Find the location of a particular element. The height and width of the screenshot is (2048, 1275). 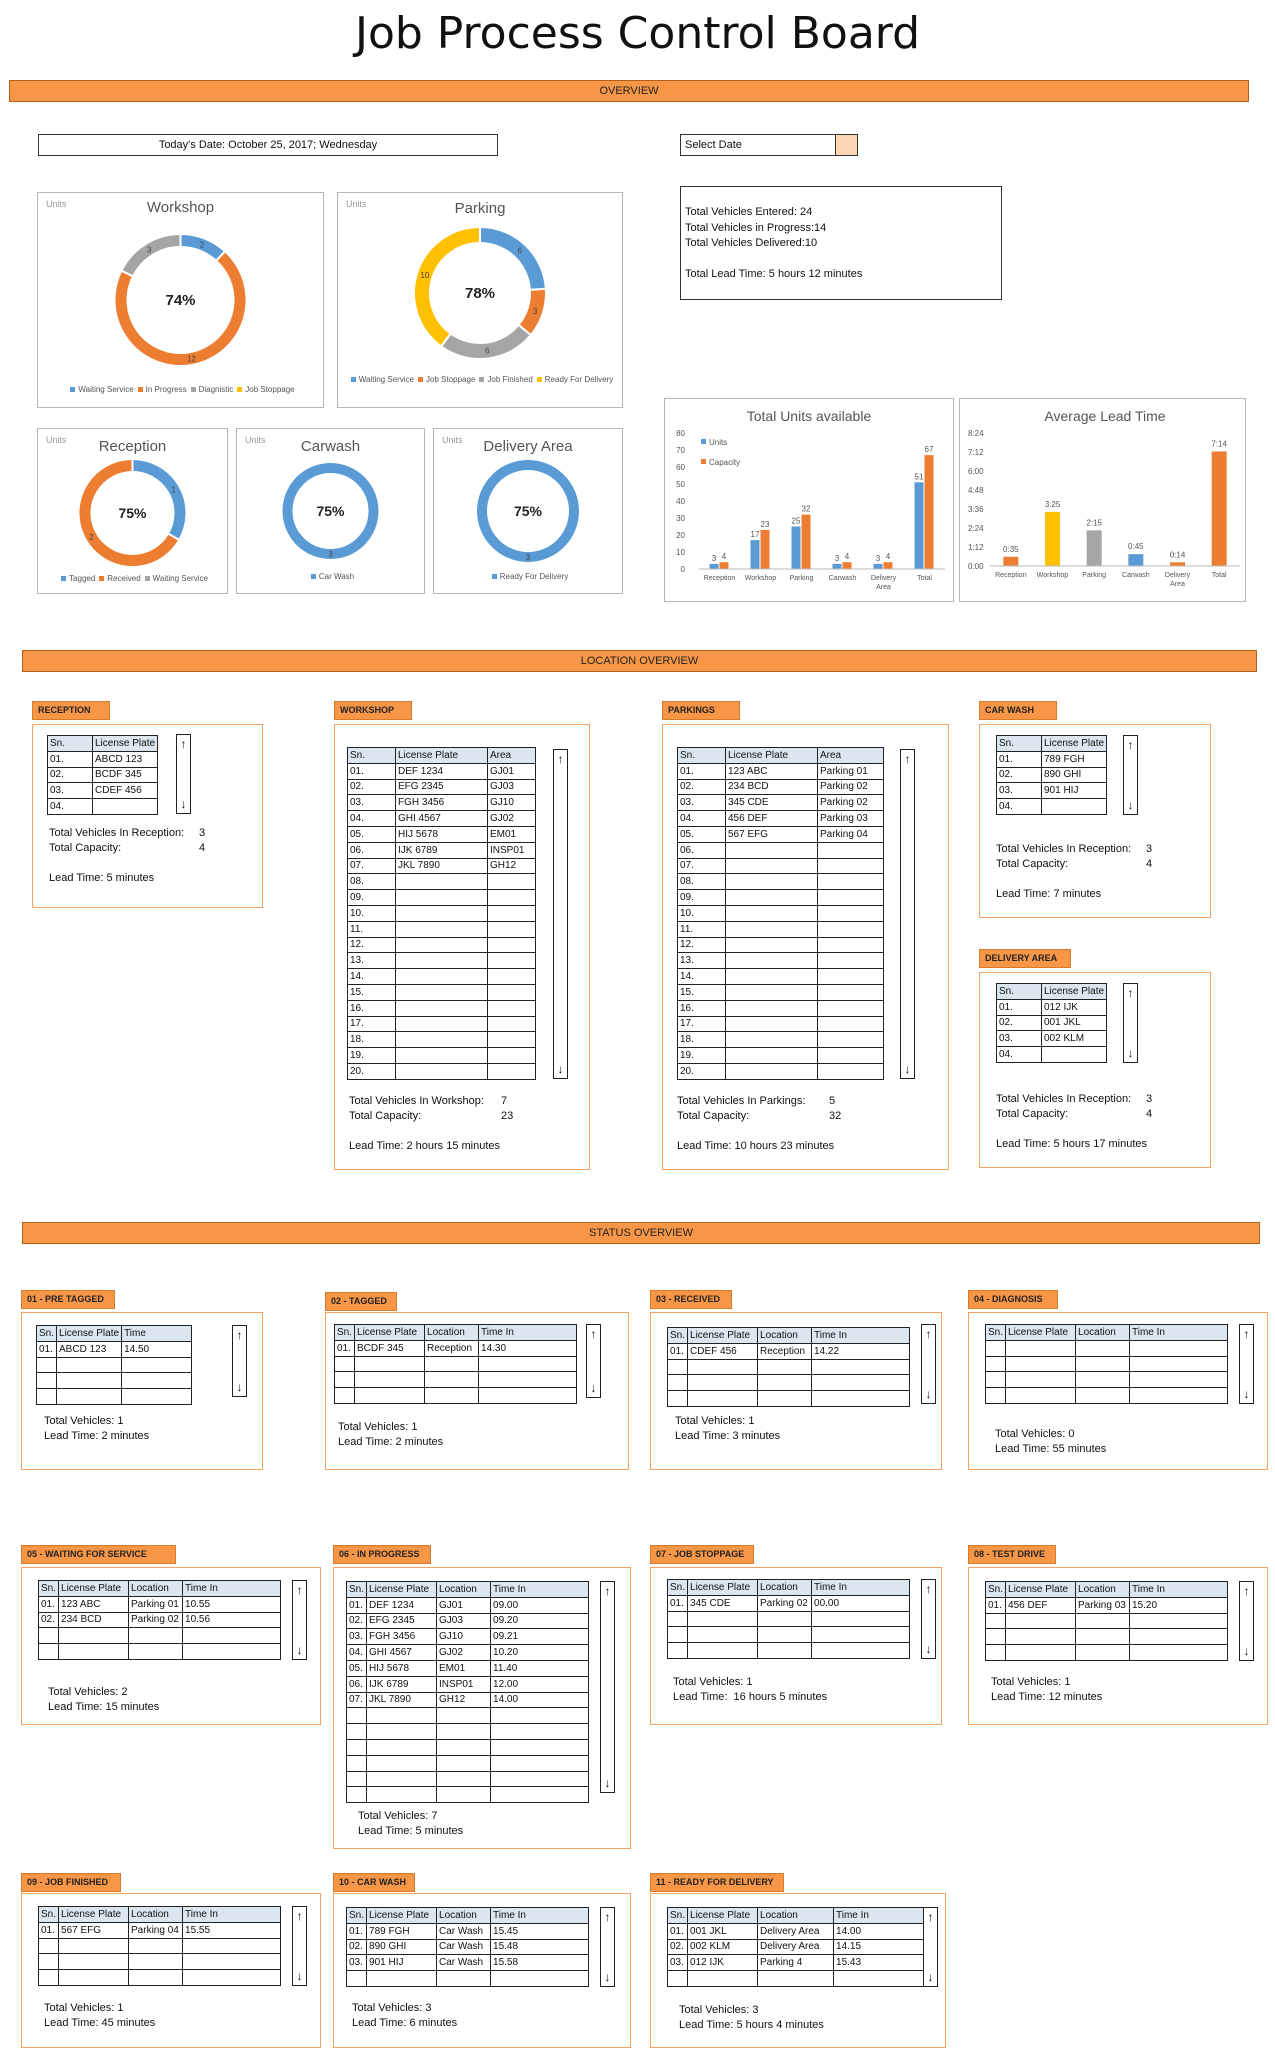

table-row: 19. is located at coordinates (441, 1055).